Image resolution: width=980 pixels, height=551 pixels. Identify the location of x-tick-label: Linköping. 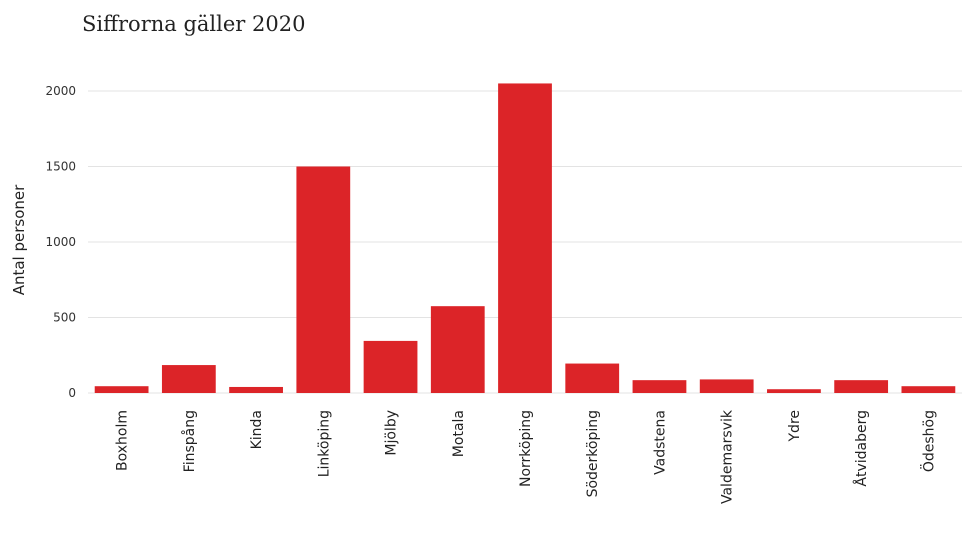
(324, 443).